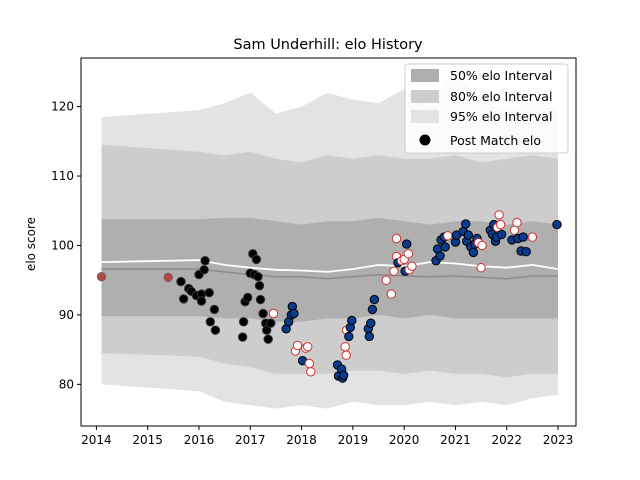 The height and width of the screenshot is (480, 640). I want to click on mean-line, so click(330, 266).